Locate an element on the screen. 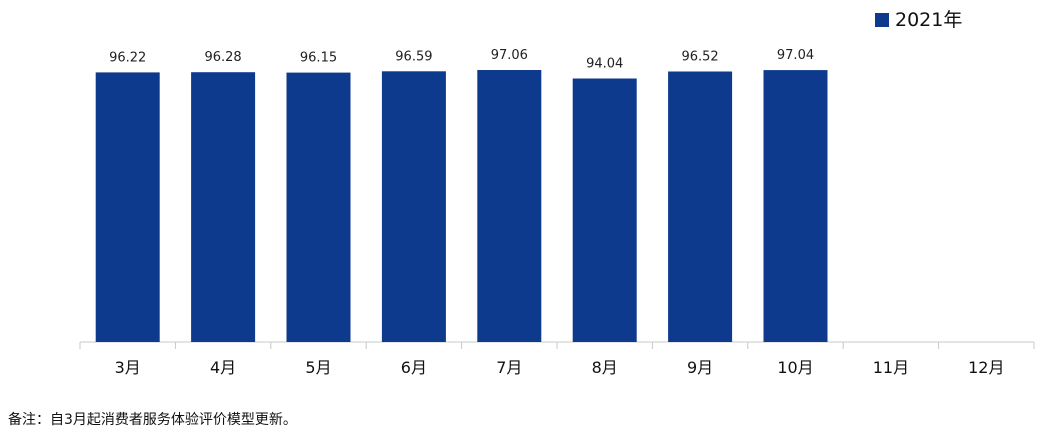  x-tick-label: 5月 is located at coordinates (318, 367).